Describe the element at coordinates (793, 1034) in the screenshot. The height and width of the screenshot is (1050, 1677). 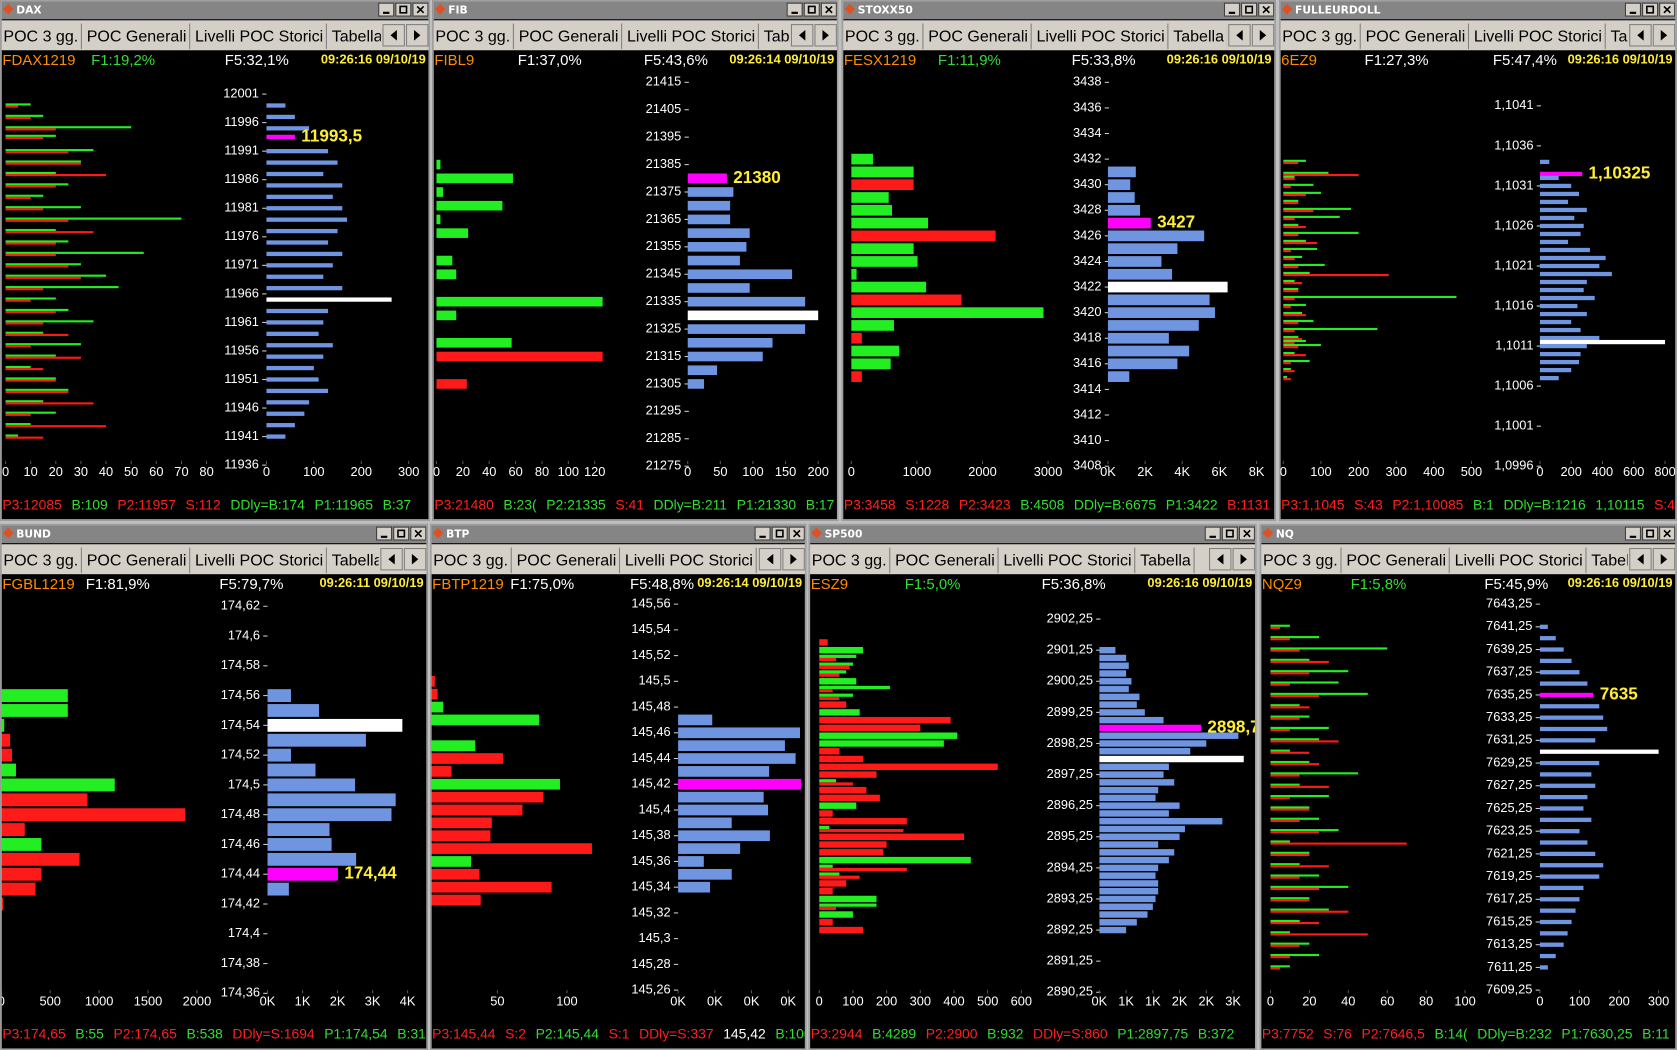
I see `footer-item: B:100` at that location.